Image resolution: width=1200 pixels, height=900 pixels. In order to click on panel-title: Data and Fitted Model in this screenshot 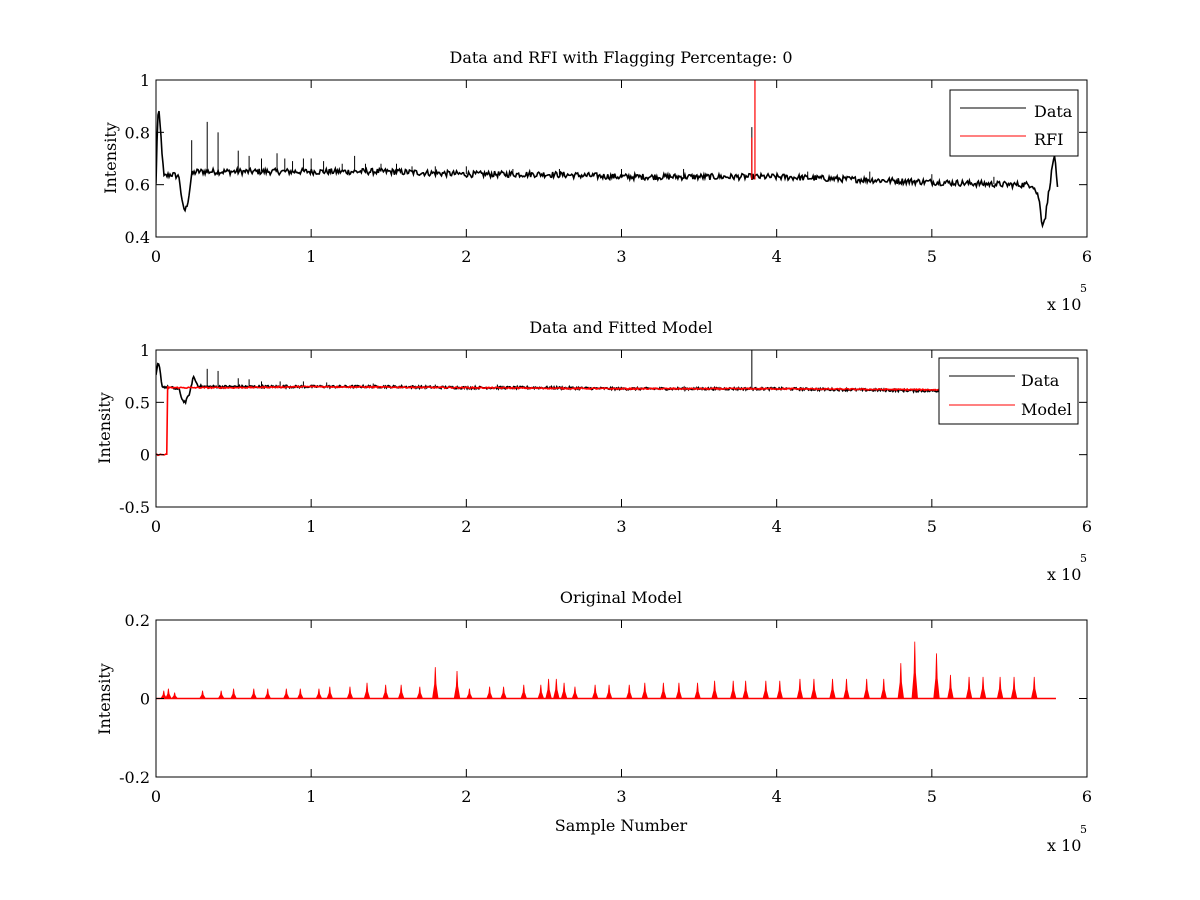, I will do `click(620, 327)`.